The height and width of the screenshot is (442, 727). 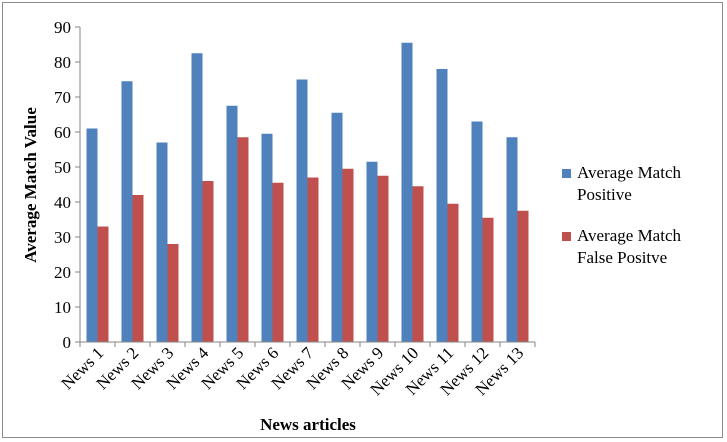 I want to click on y-tick-label: 40, so click(x=62, y=202).